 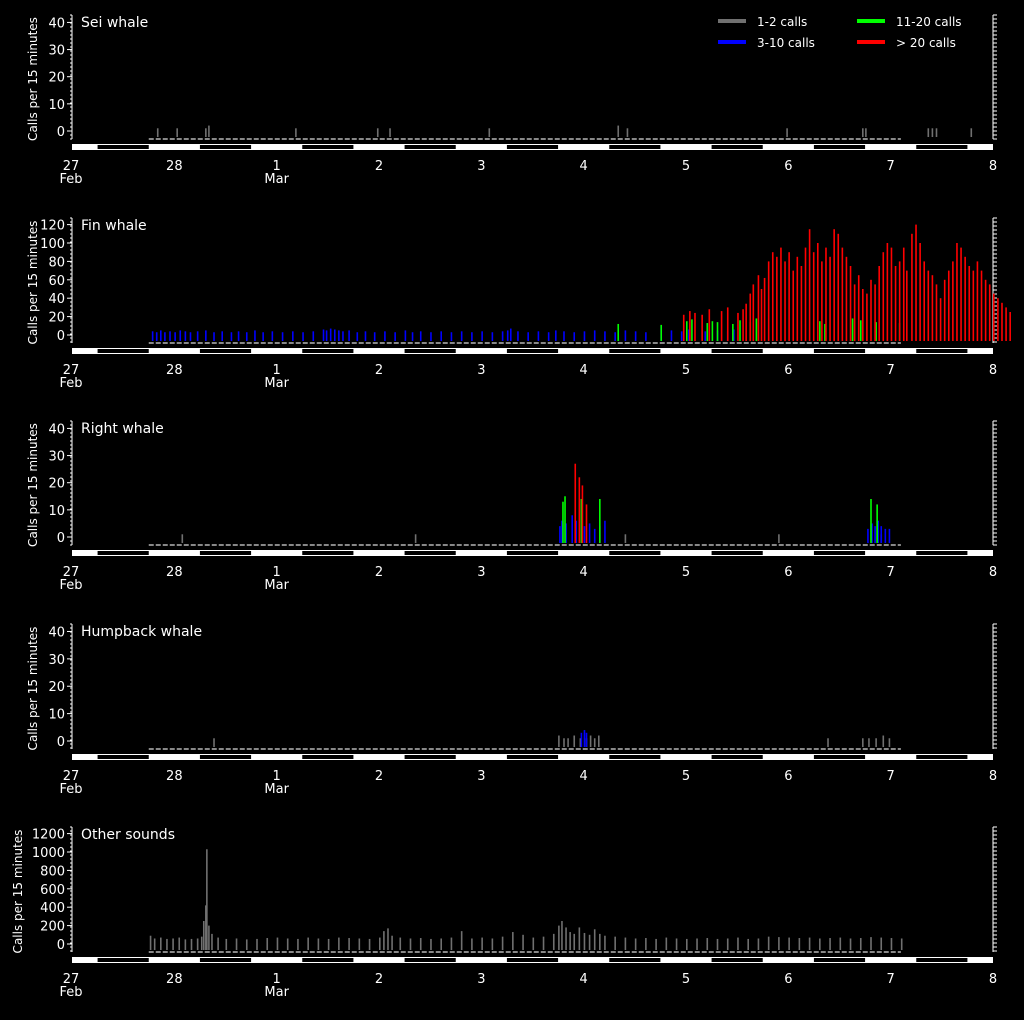 I want to click on x-tick-label: 6, so click(x=788, y=166).